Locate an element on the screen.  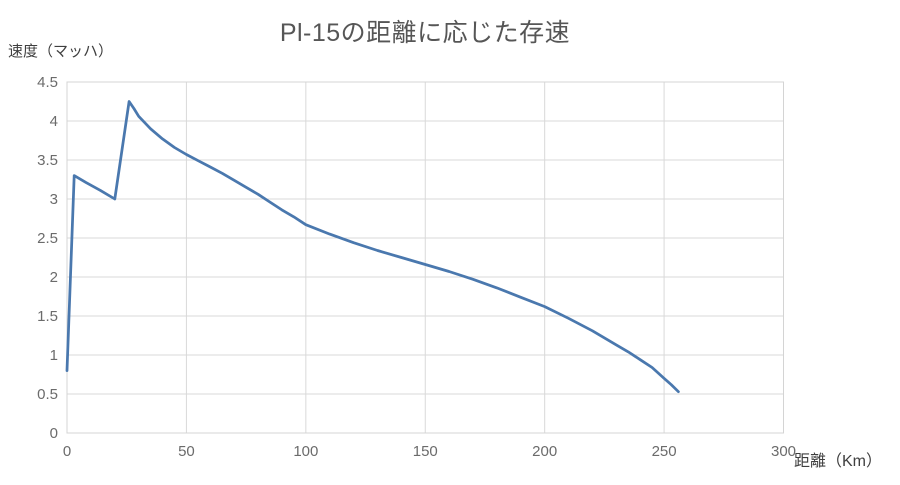
y-tick-label: 2 is located at coordinates (54, 277).